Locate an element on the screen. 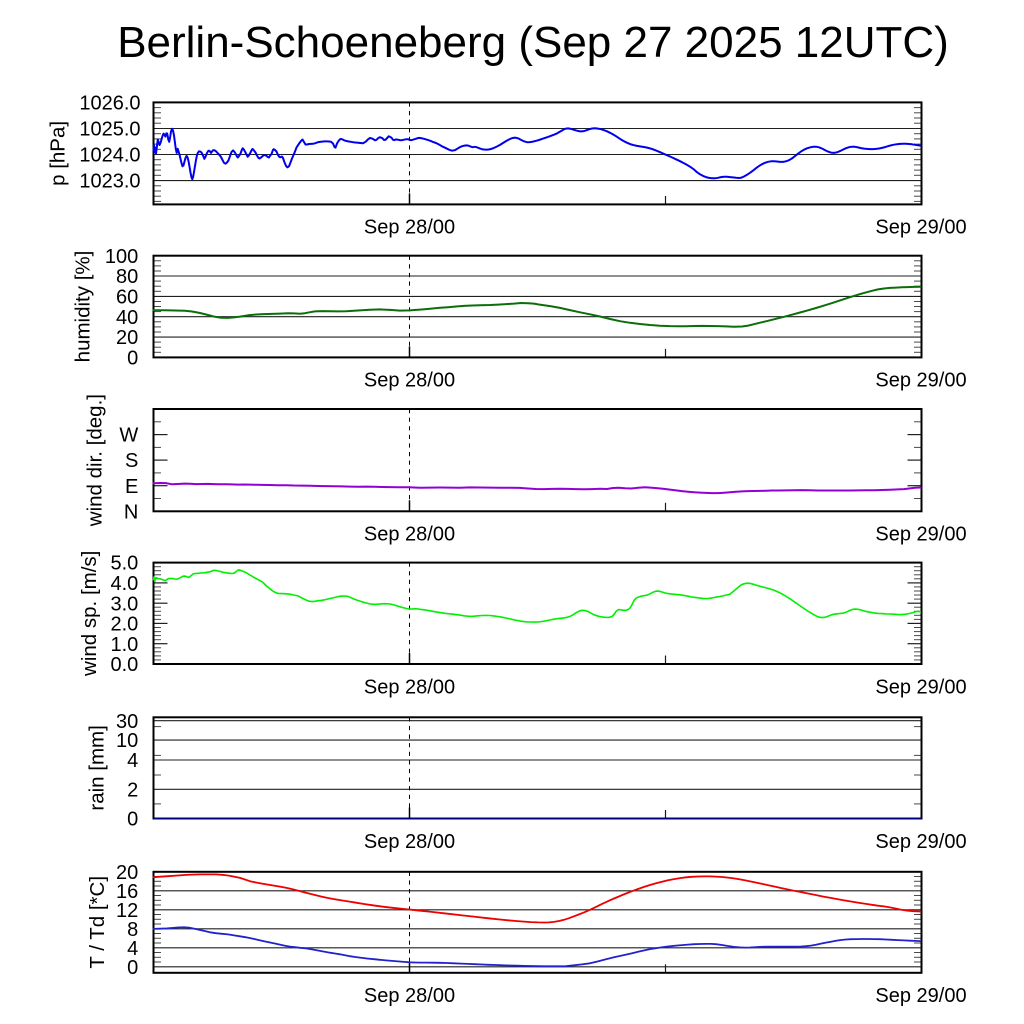 The width and height of the screenshot is (1024, 1024). svg-text: 80 is located at coordinates (127, 277).